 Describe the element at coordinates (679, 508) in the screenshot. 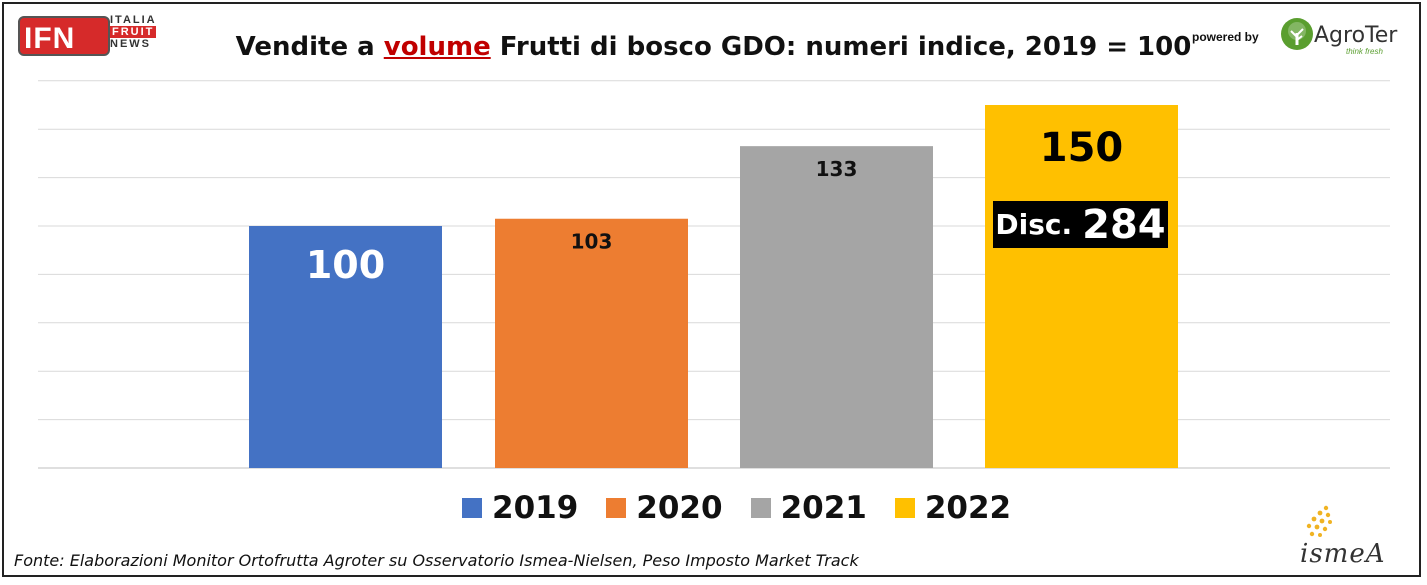

I see `legend-label-2020: 2020` at that location.